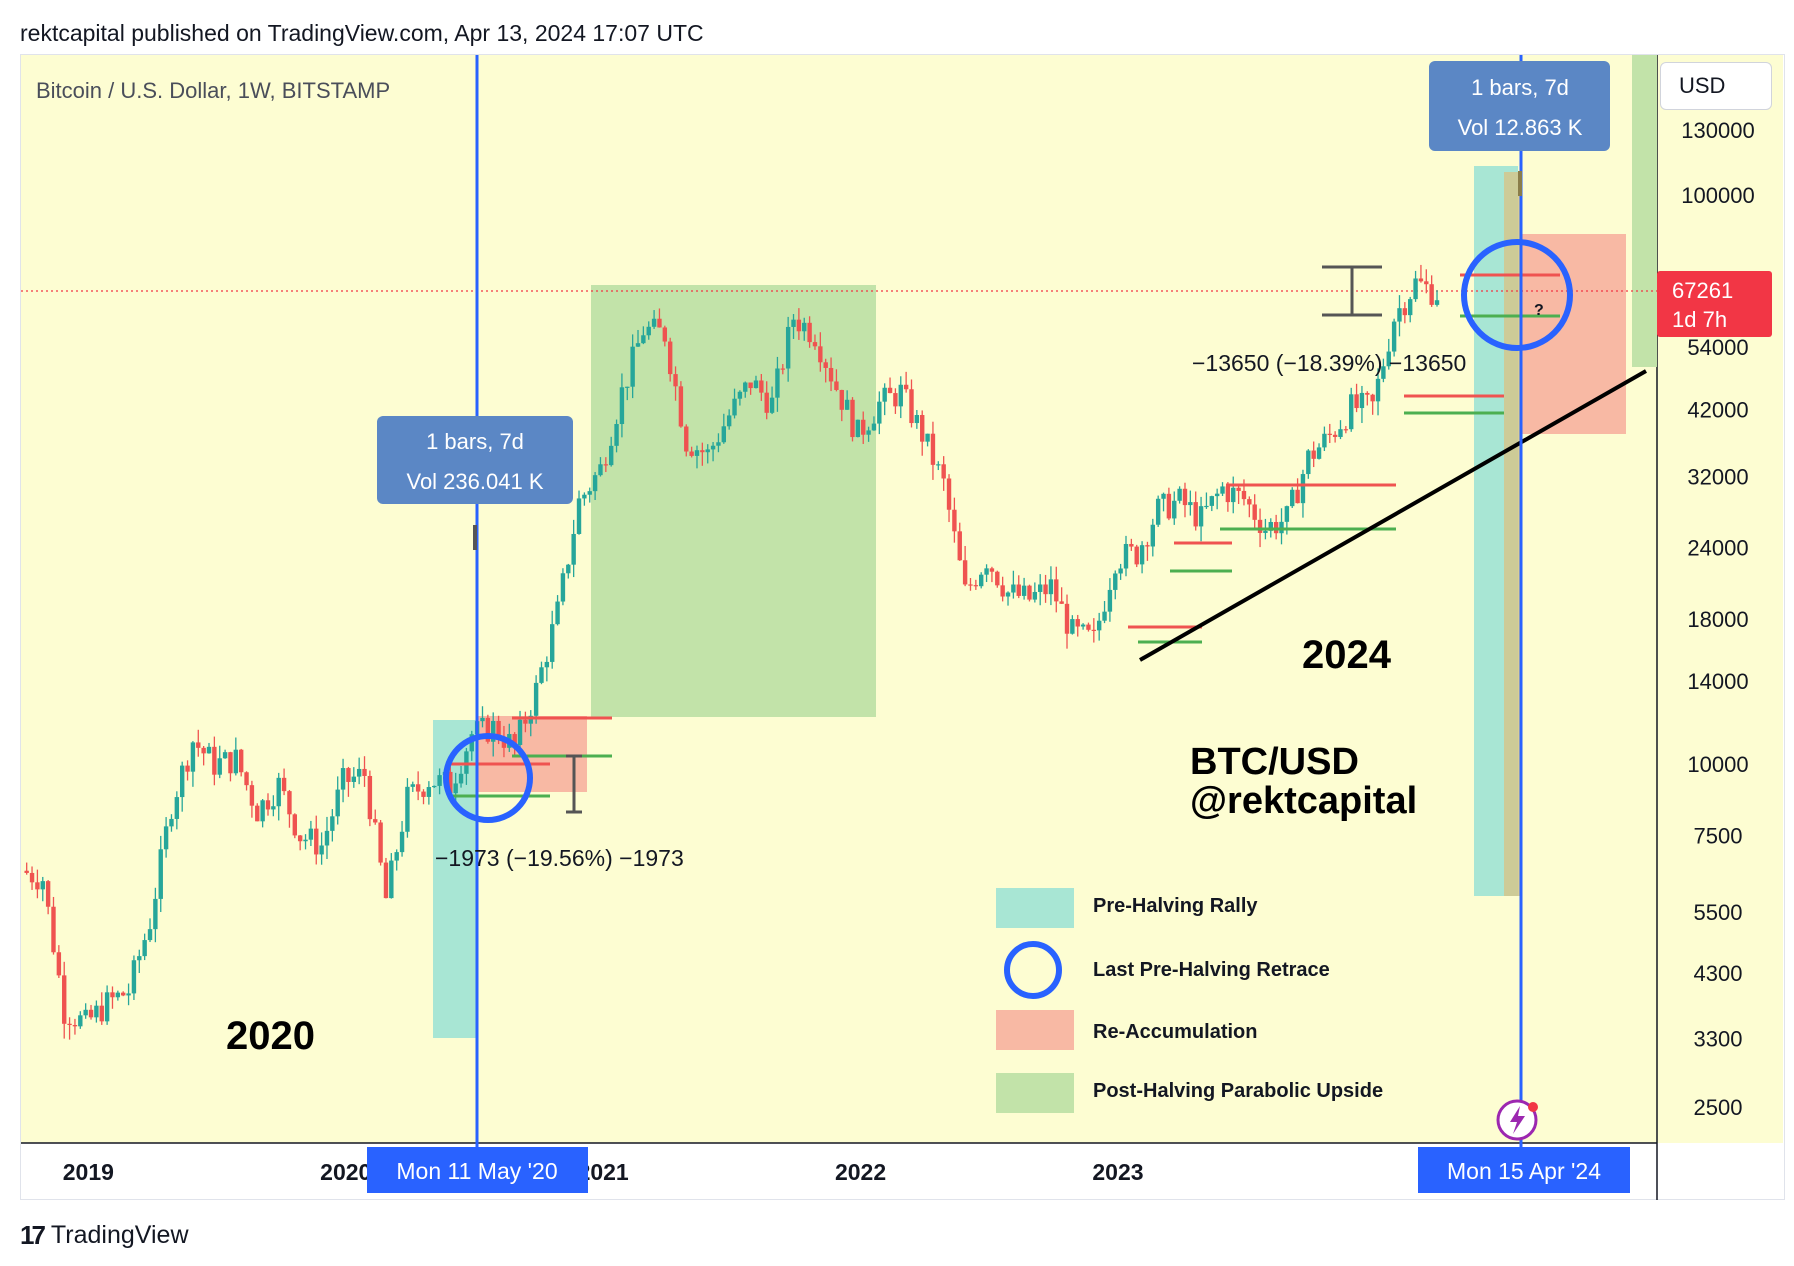  Describe the element at coordinates (1716, 86) in the screenshot. I see `currency-selector: USD` at that location.